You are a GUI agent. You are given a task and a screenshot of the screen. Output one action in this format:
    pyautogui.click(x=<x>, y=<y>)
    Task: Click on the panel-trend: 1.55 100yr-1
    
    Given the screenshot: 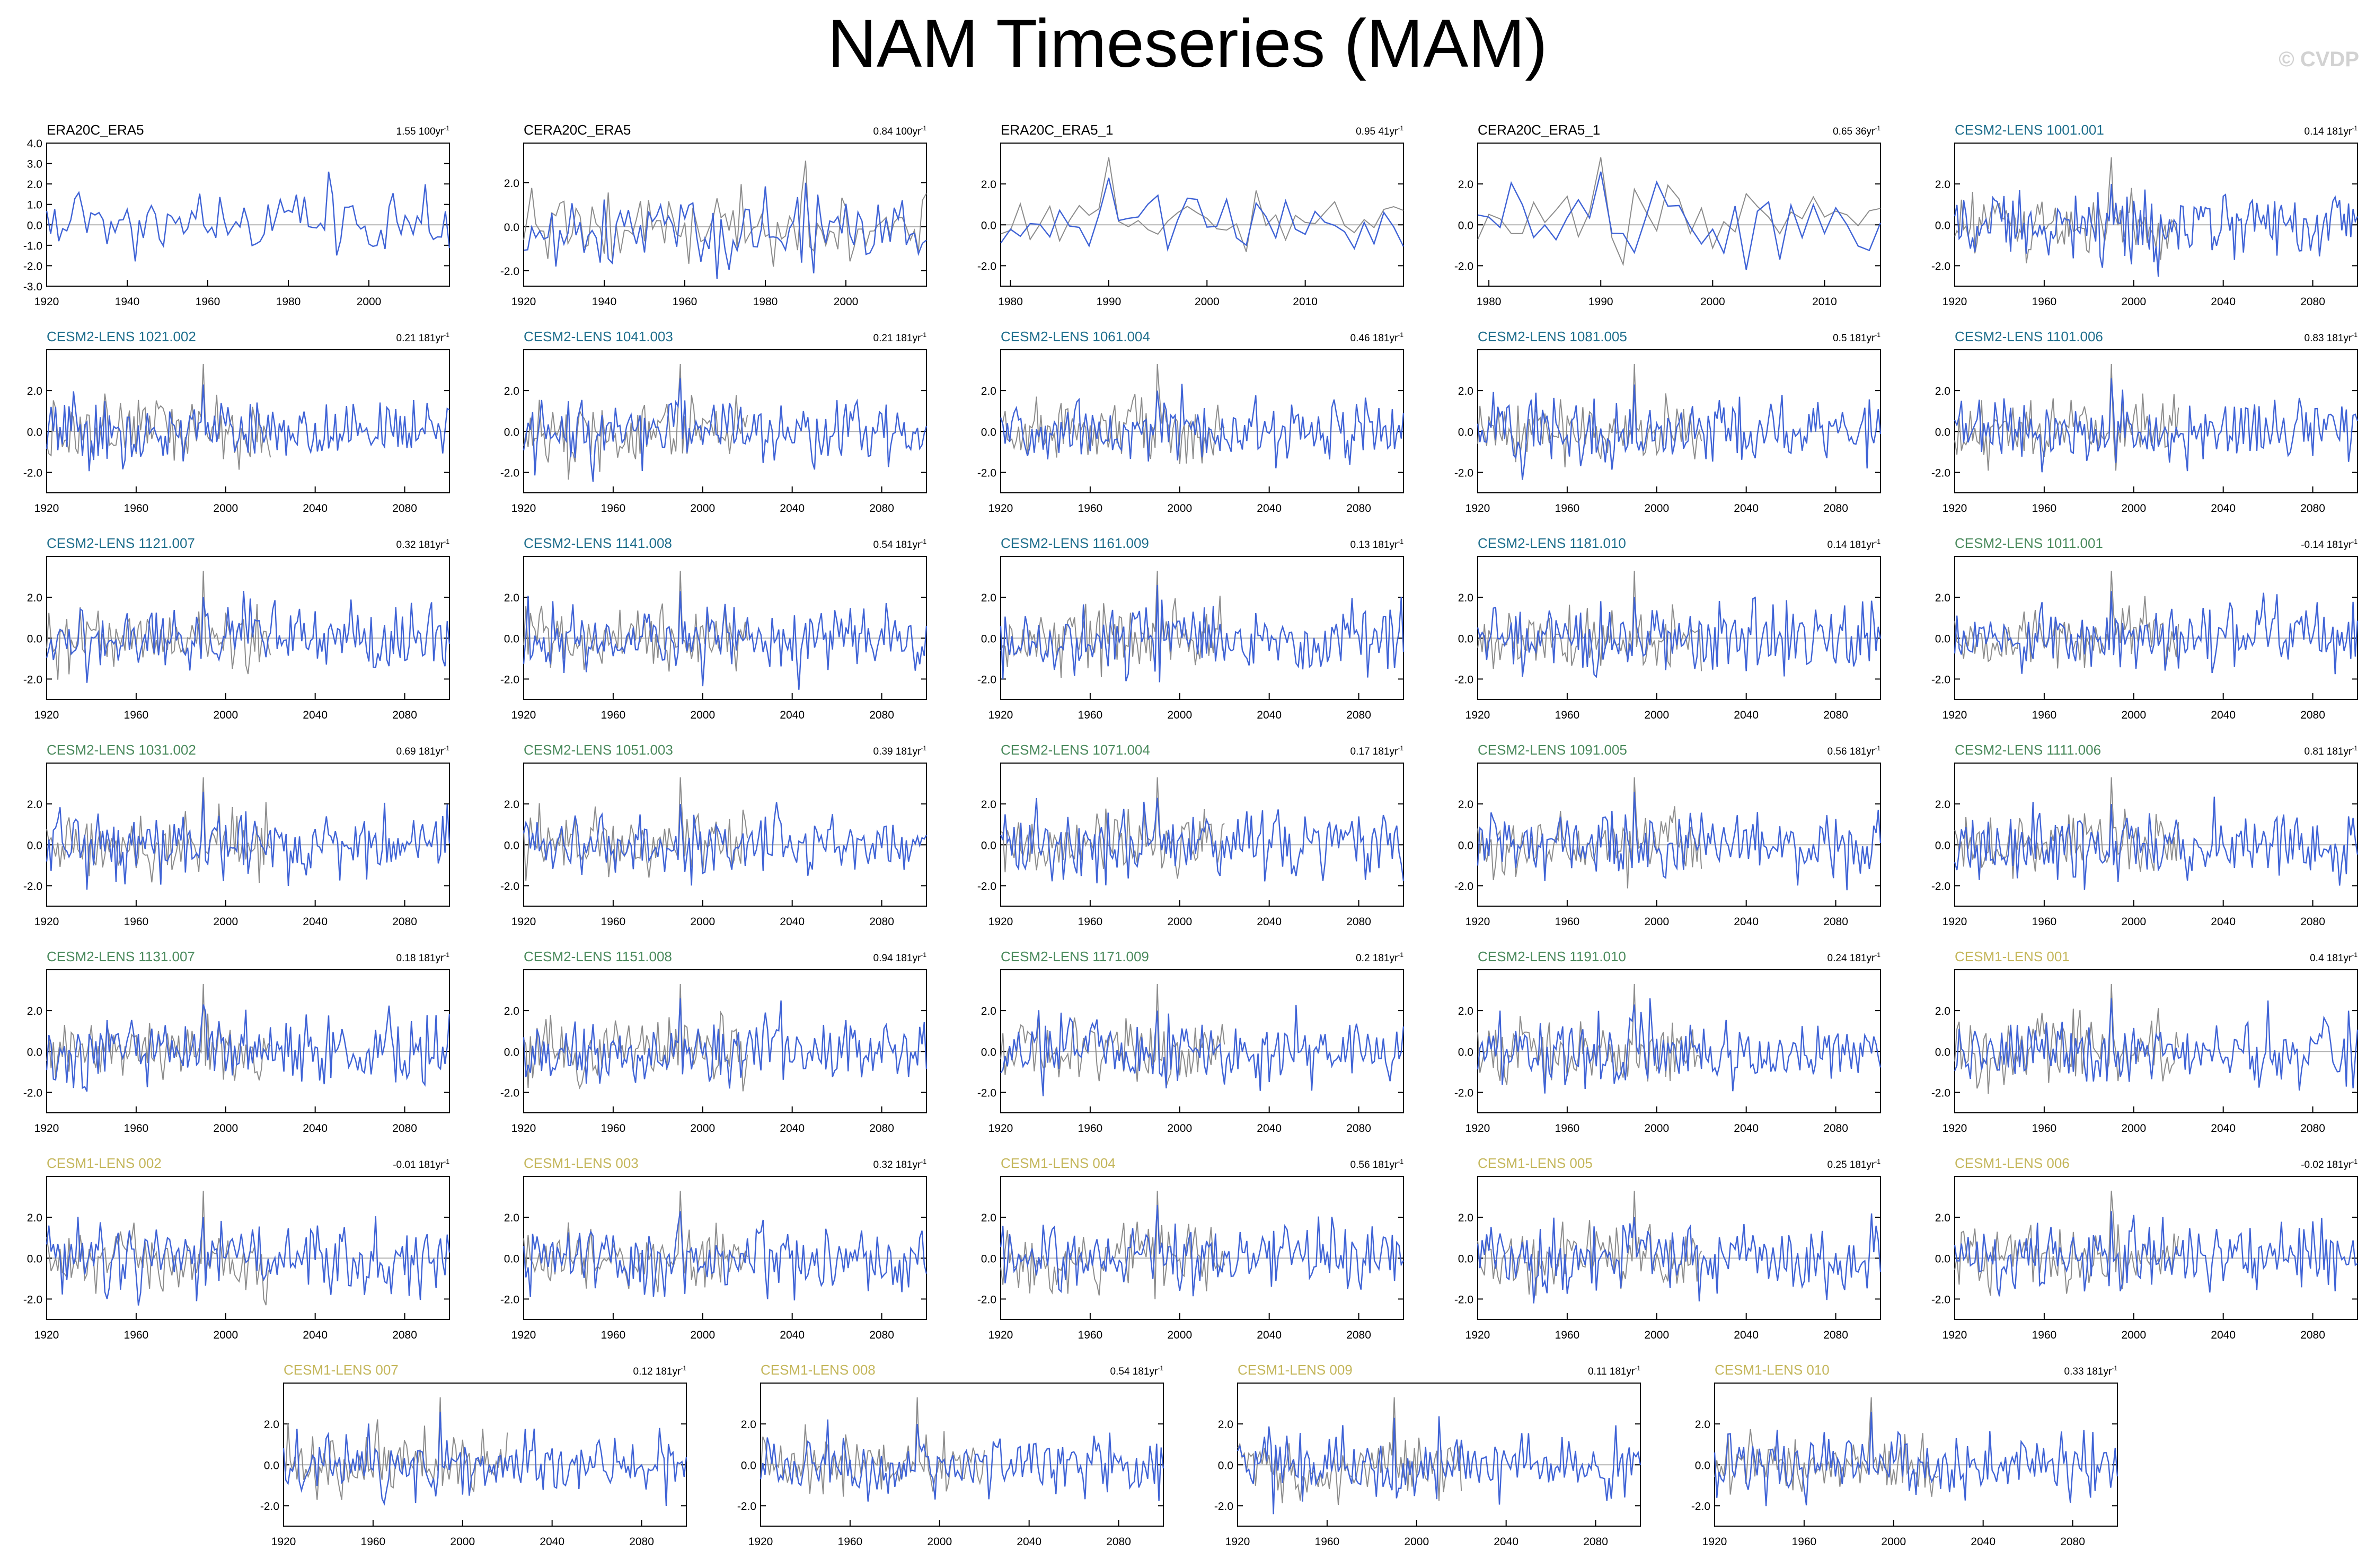 What is the action you would take?
    pyautogui.click(x=423, y=131)
    